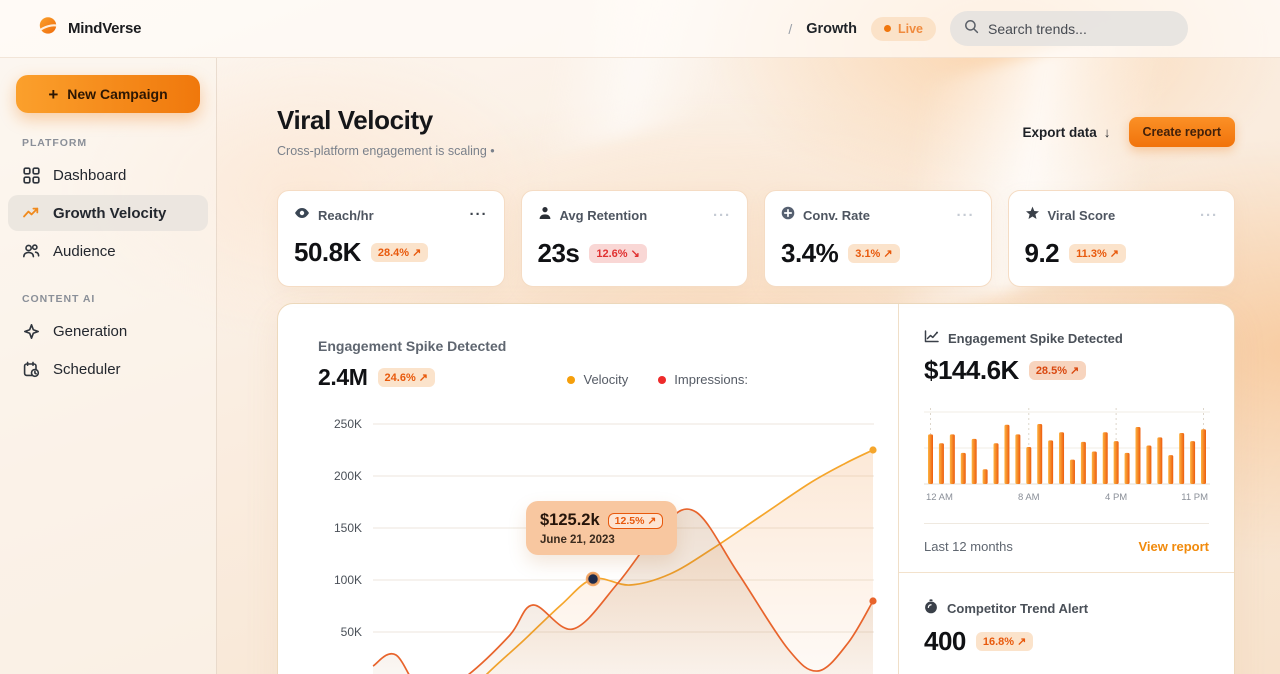 This screenshot has height=674, width=1280. What do you see at coordinates (662, 379) in the screenshot?
I see `legend-impressions-dot-icon` at bounding box center [662, 379].